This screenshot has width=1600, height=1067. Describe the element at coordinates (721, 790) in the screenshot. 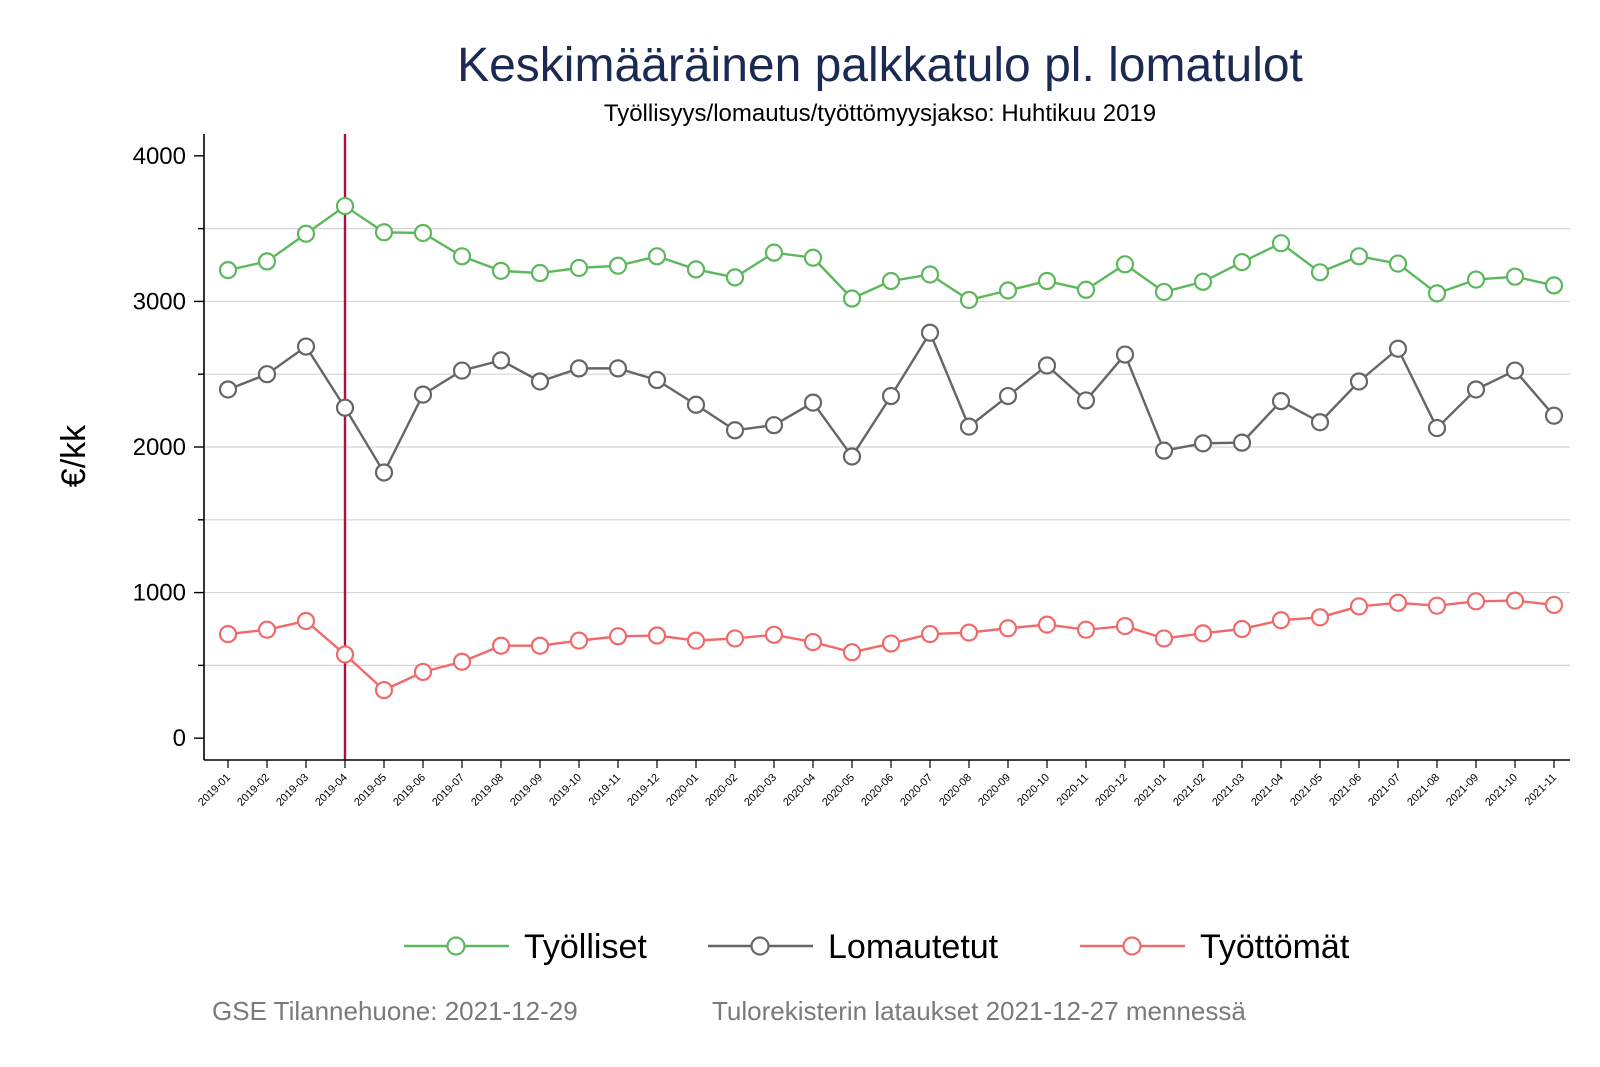

I see `x-tick-label: 2020-02` at that location.